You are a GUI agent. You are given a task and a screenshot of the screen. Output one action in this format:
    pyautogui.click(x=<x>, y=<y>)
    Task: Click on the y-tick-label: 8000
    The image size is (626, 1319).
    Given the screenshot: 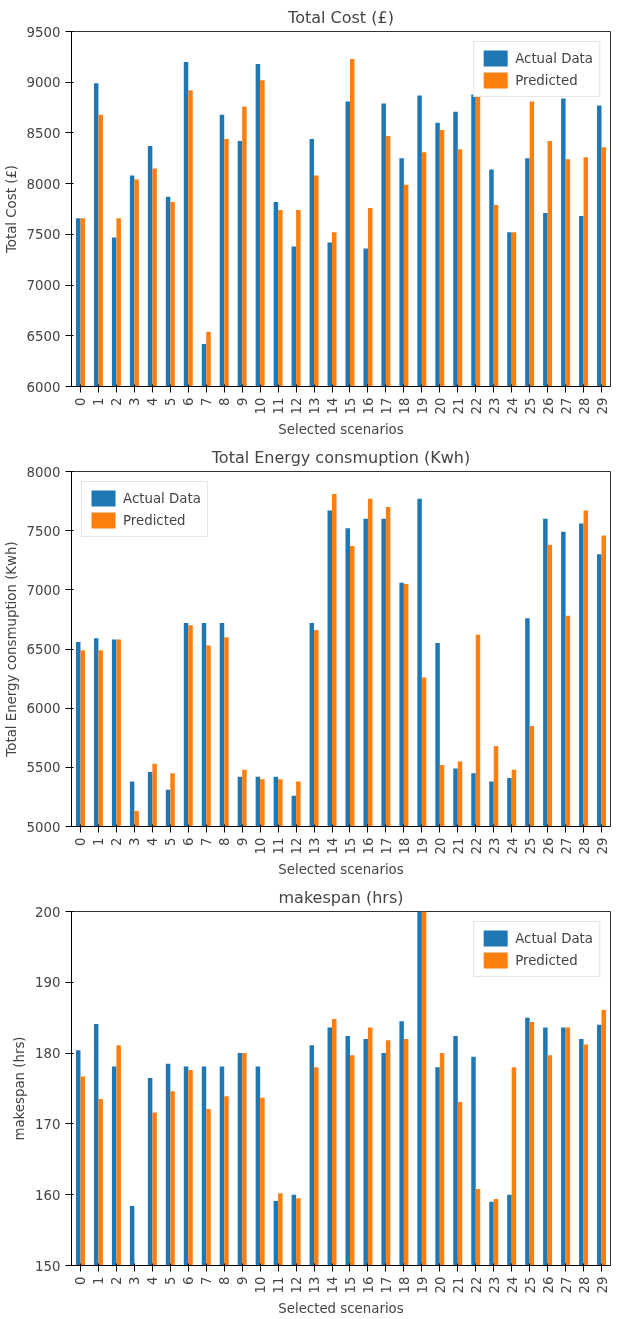 What is the action you would take?
    pyautogui.click(x=43, y=472)
    